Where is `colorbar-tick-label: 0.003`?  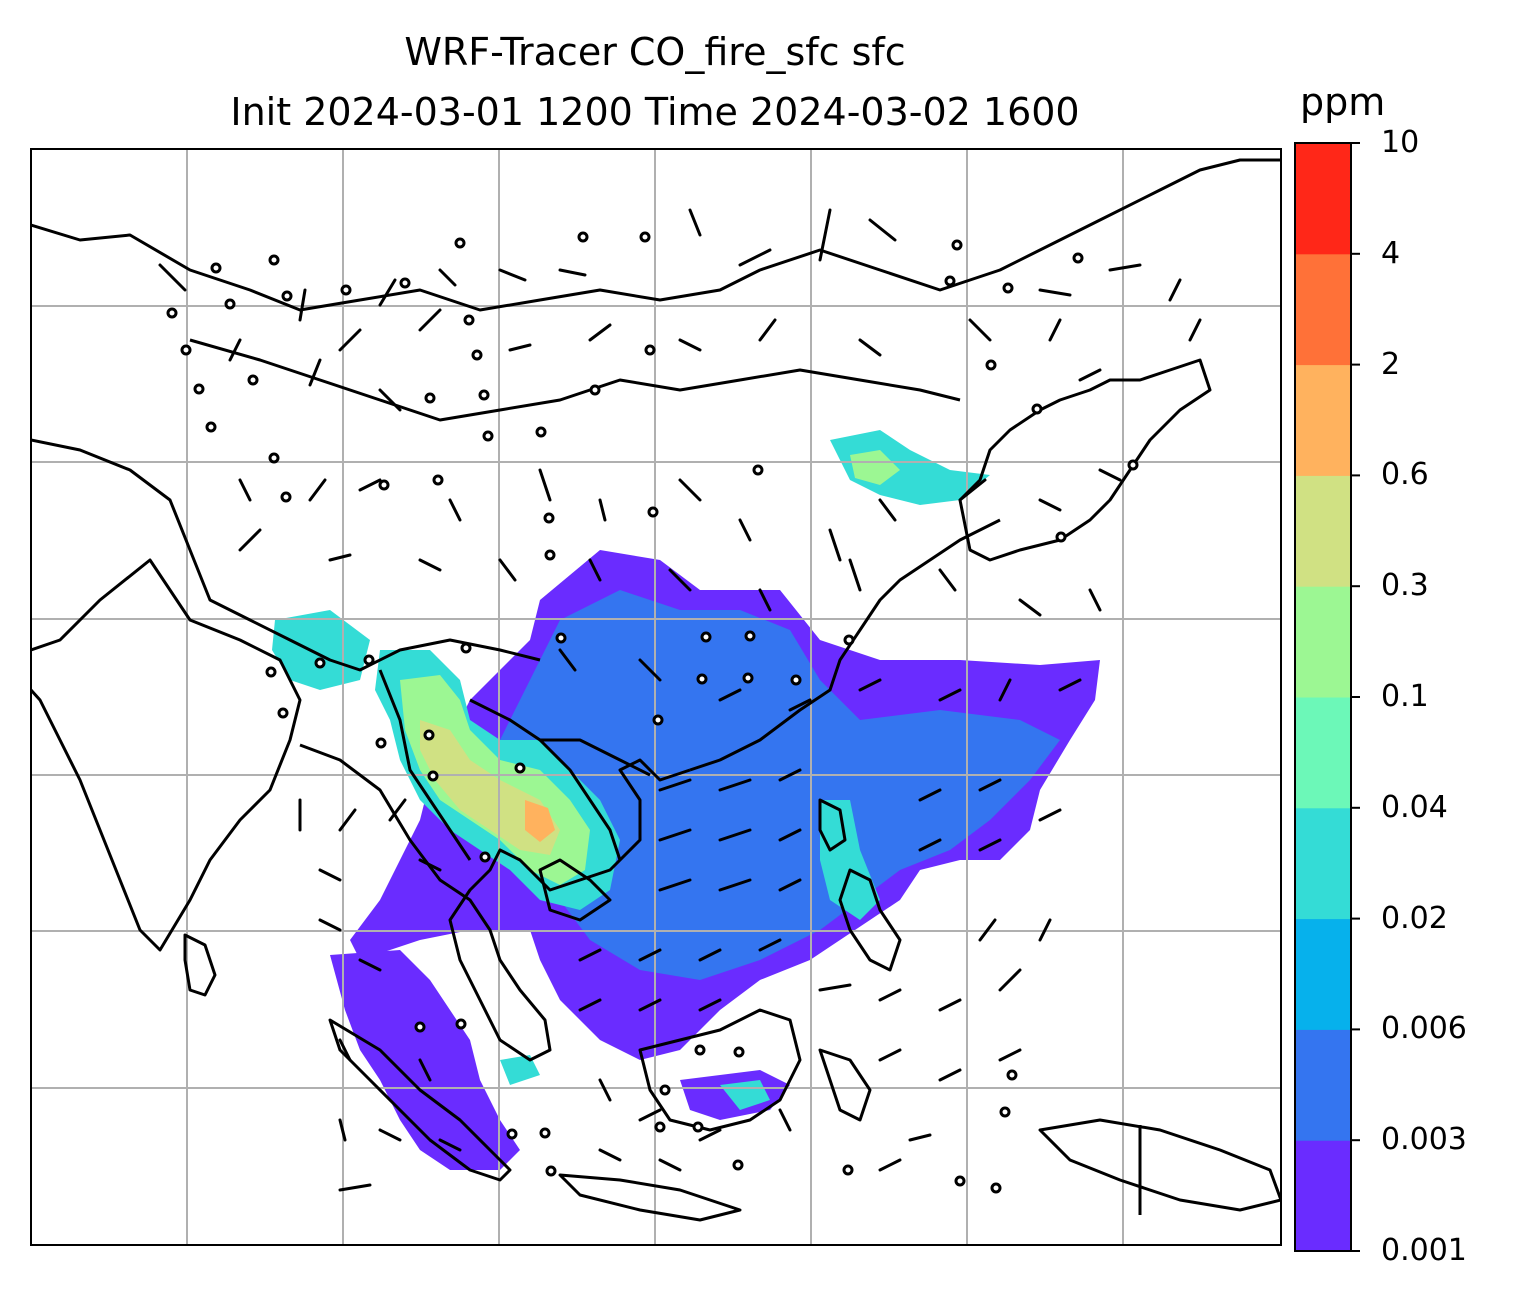
colorbar-tick-label: 0.003 is located at coordinates (1424, 1140).